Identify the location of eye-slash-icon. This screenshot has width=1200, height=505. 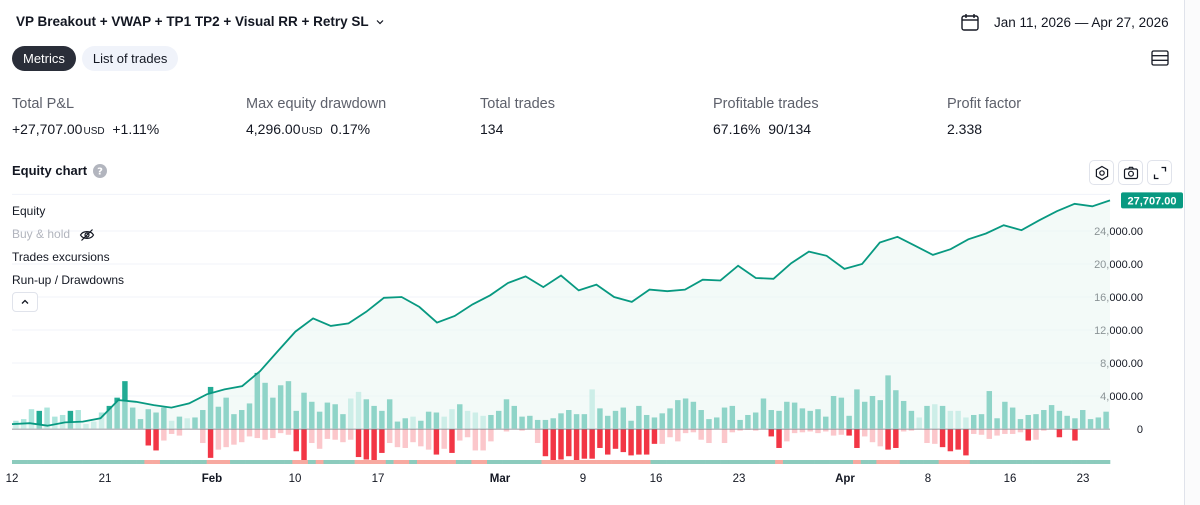
(87, 235).